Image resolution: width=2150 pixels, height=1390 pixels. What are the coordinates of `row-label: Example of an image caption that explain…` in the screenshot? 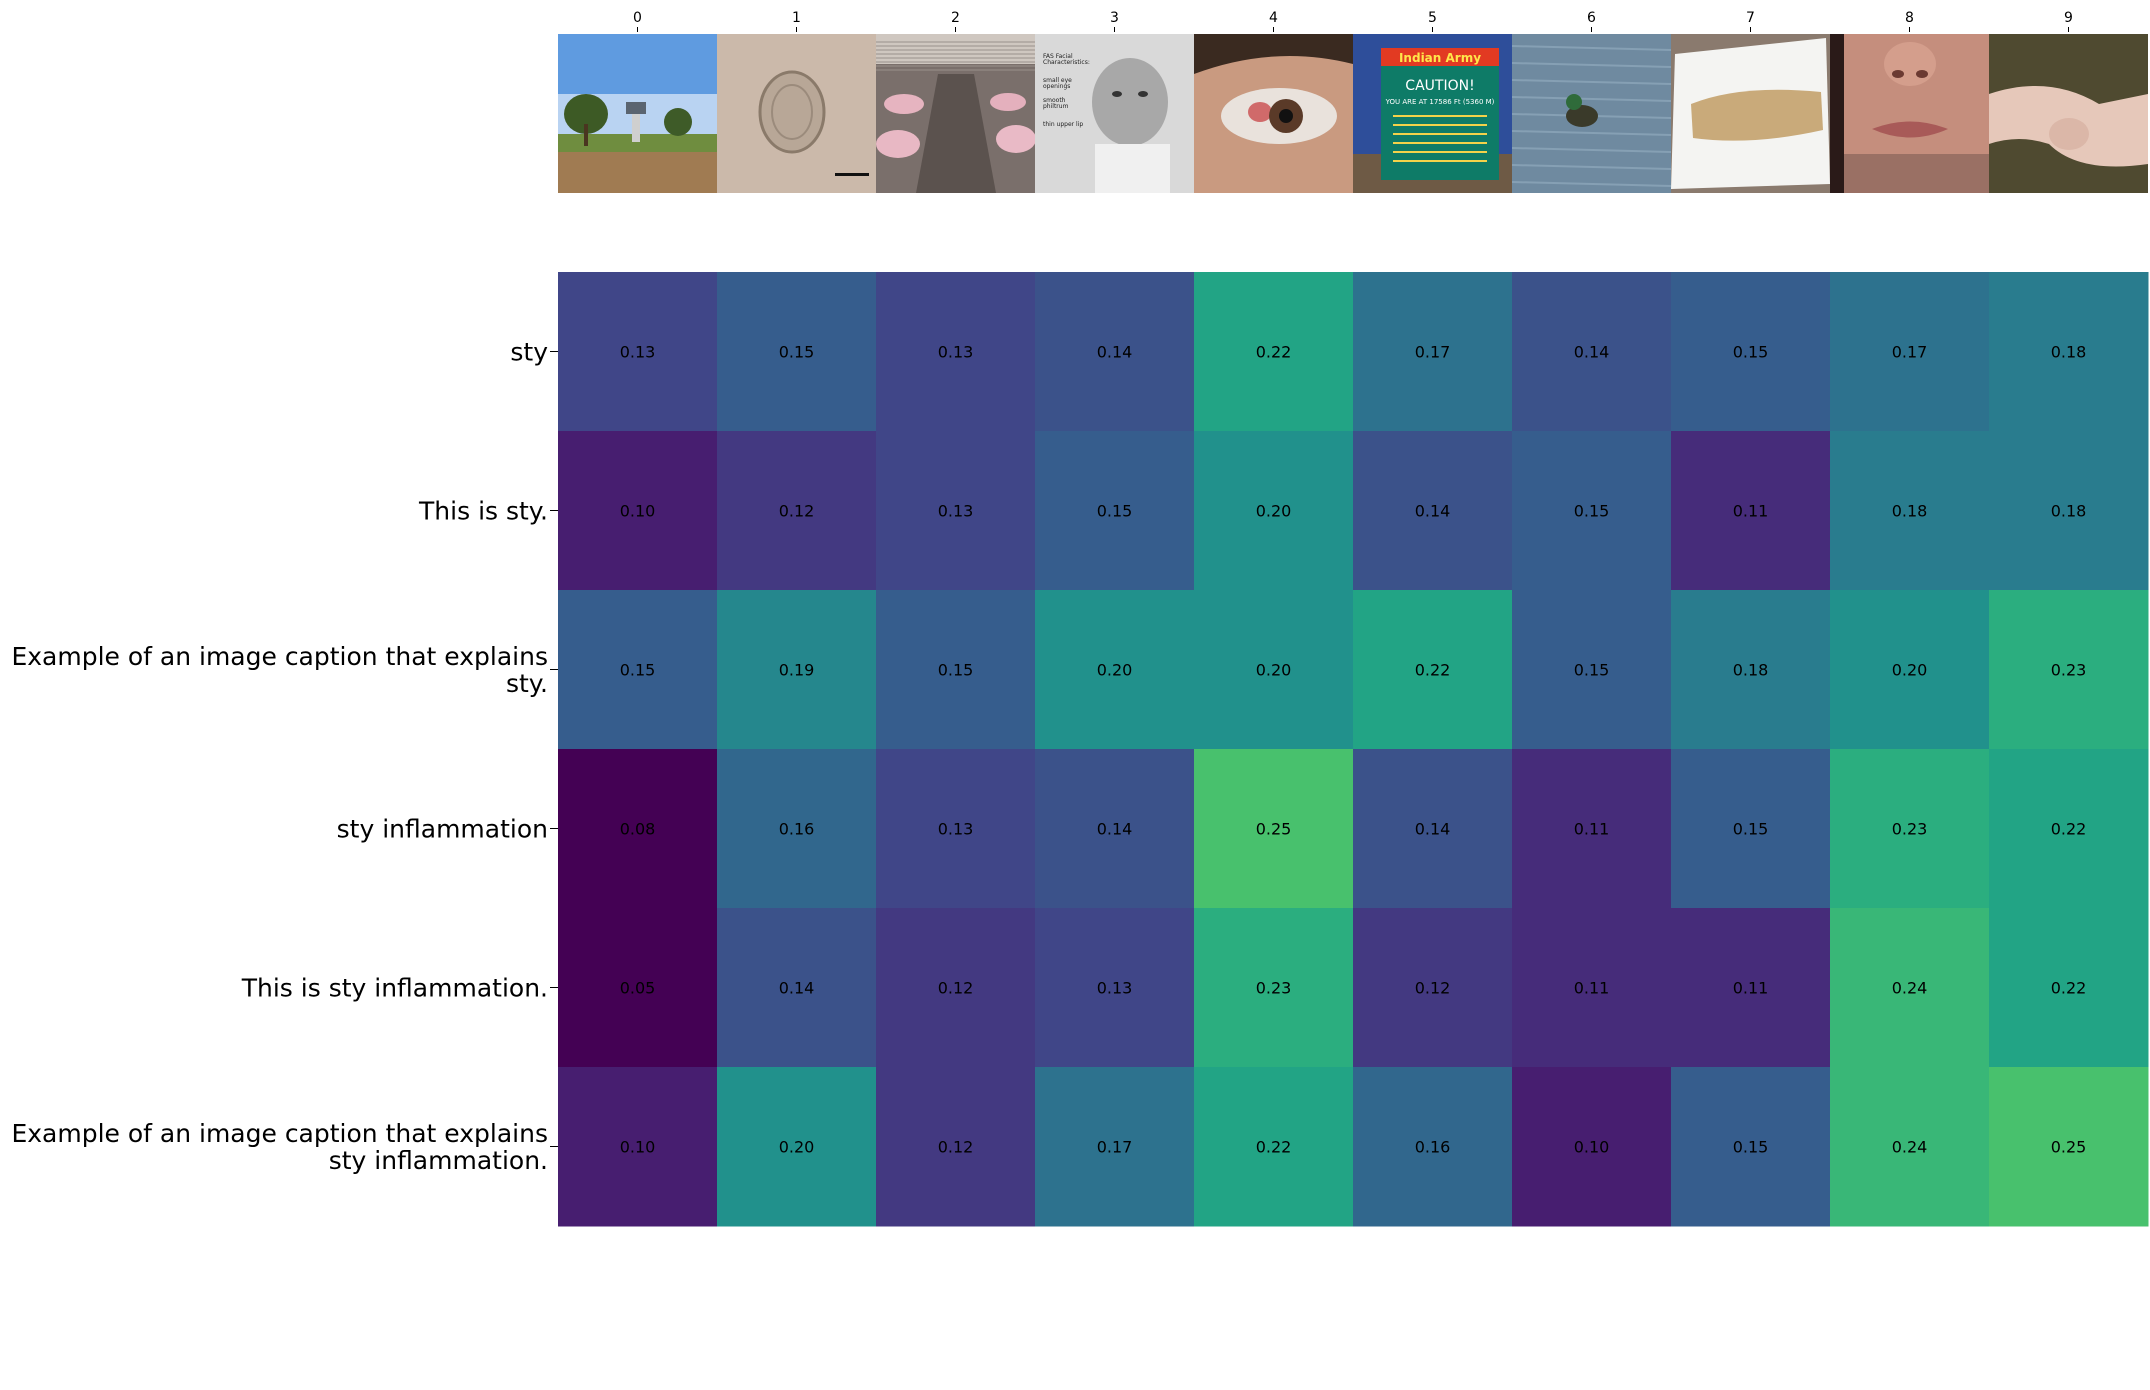 It's located at (279, 1147).